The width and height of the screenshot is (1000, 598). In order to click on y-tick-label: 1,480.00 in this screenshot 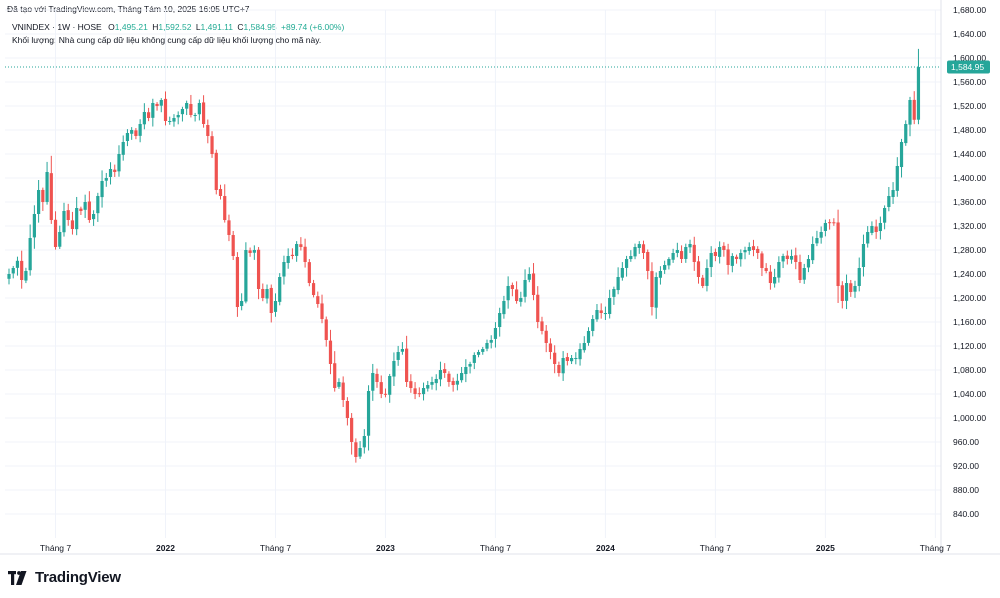, I will do `click(969, 130)`.